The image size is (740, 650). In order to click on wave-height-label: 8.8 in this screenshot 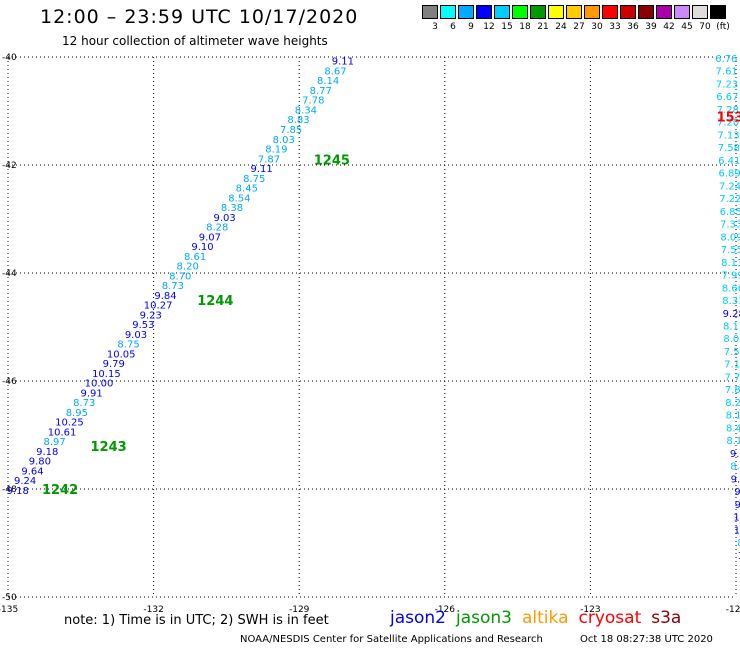, I will do `click(735, 467)`.